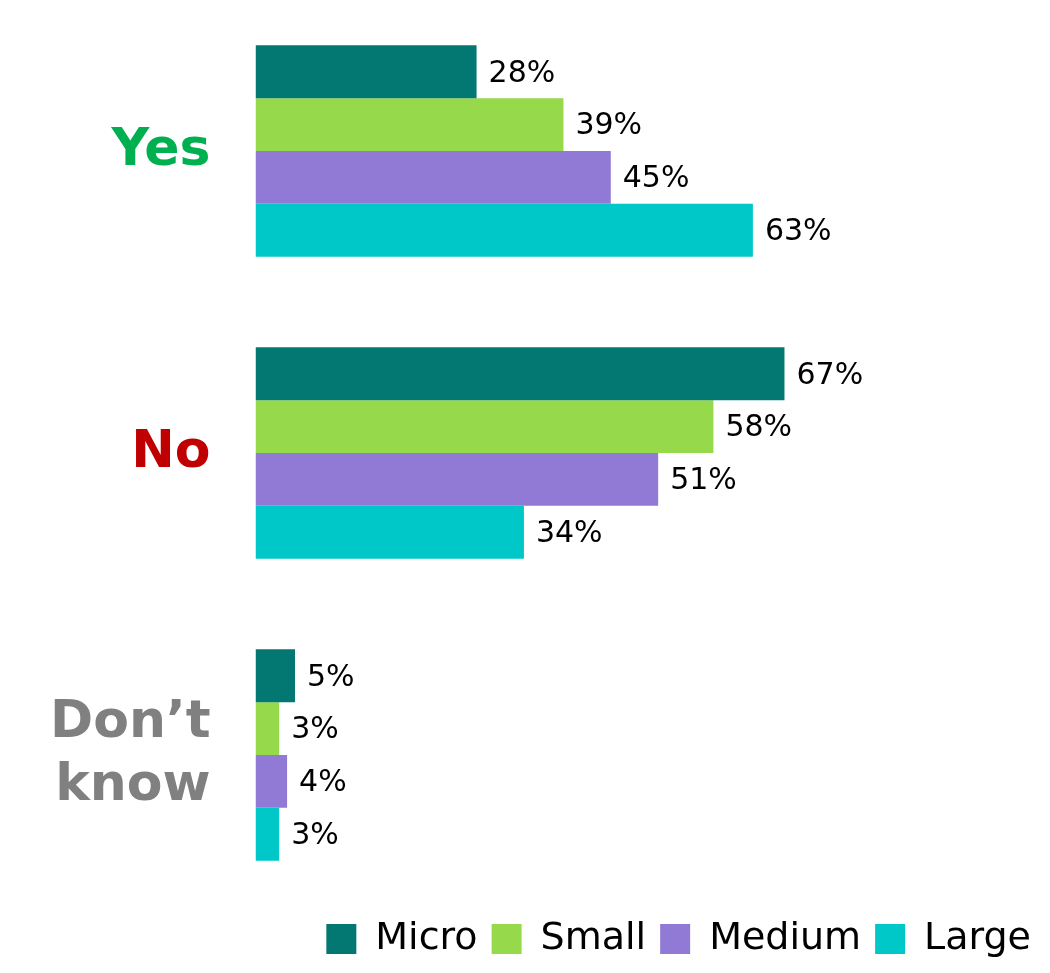  I want to click on legend-label: Small, so click(593, 935).